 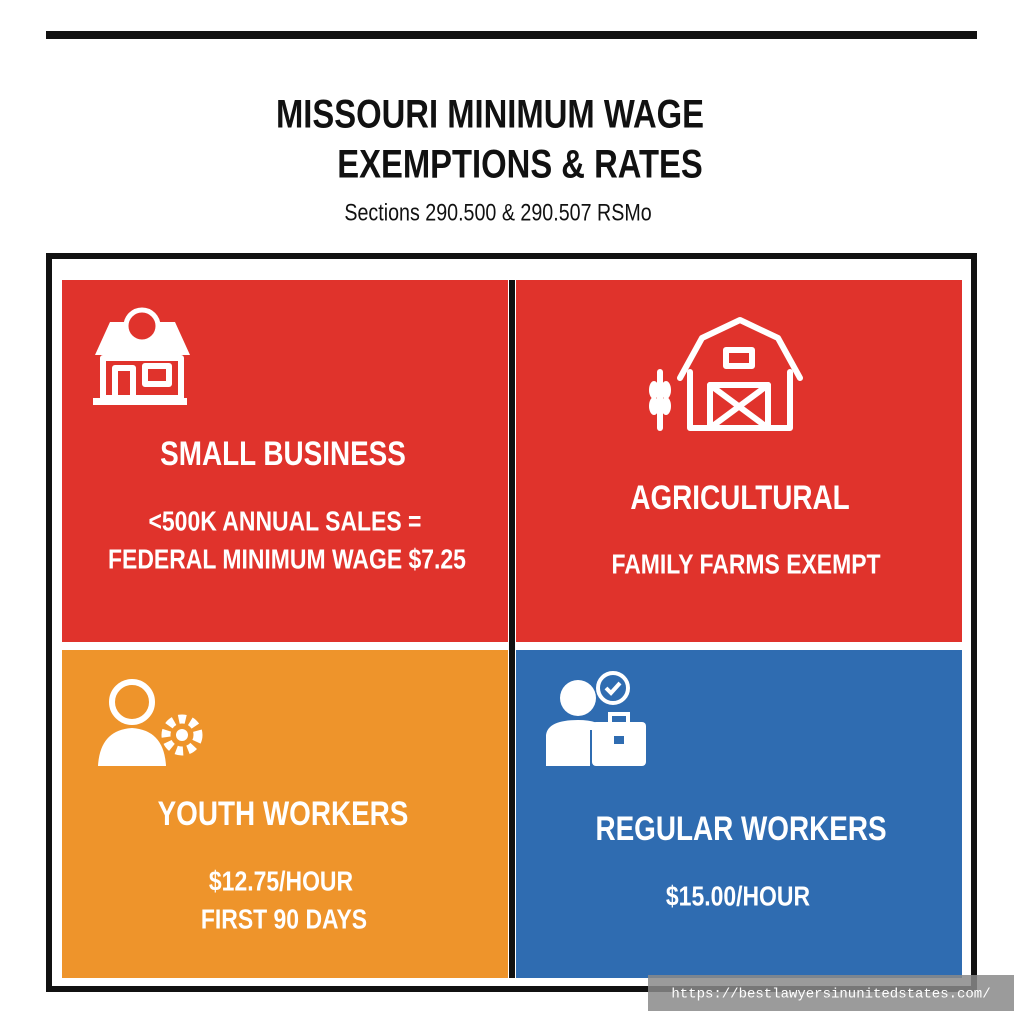 I want to click on watermark: https://bestlawyersinunitedstates.com/, so click(x=830, y=995).